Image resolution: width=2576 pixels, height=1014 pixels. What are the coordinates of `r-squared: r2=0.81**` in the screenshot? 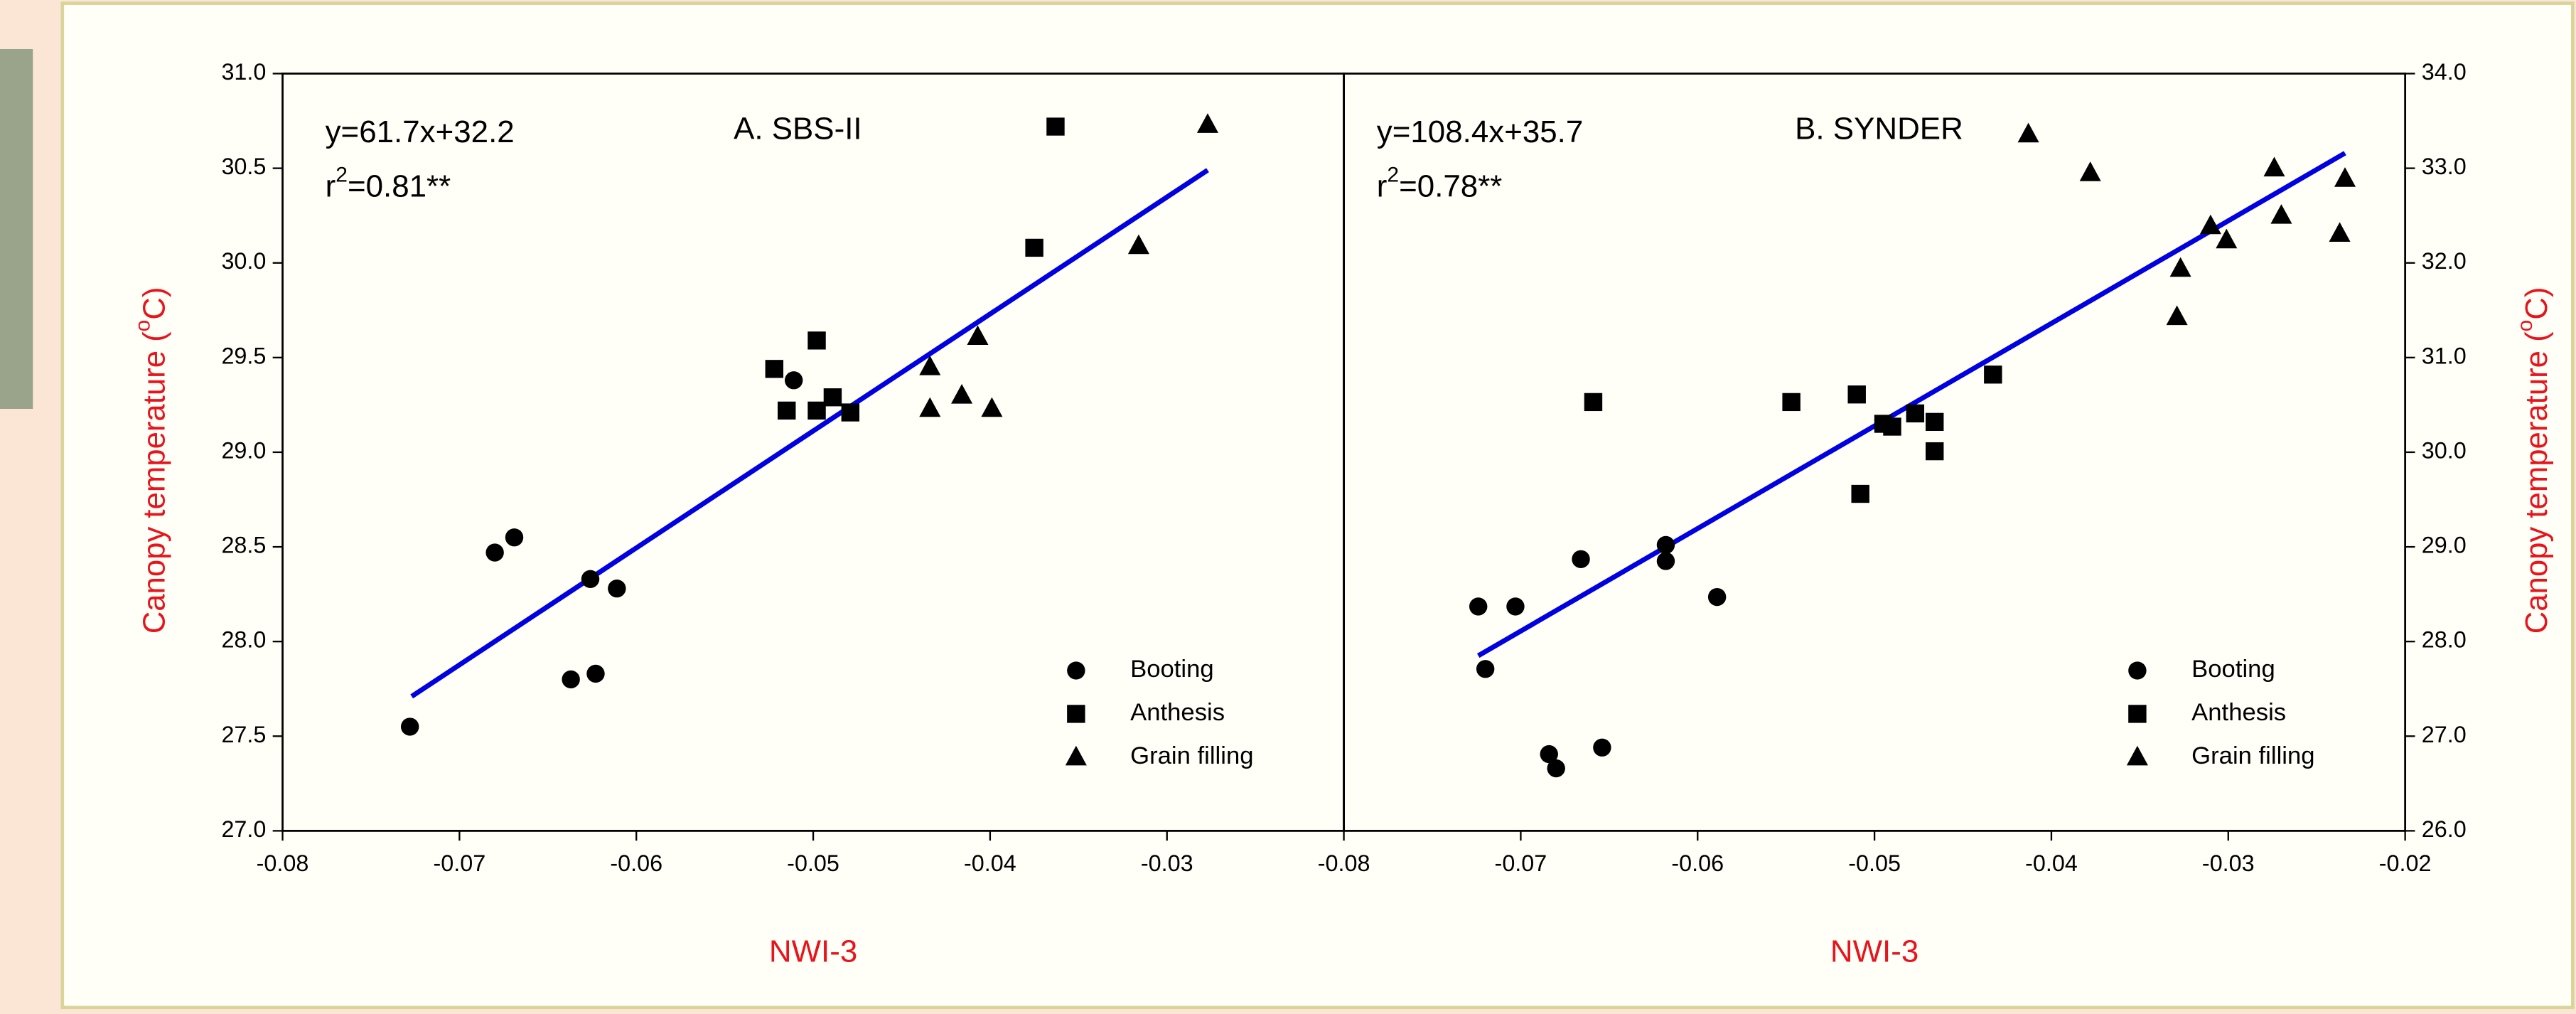 It's located at (388, 183).